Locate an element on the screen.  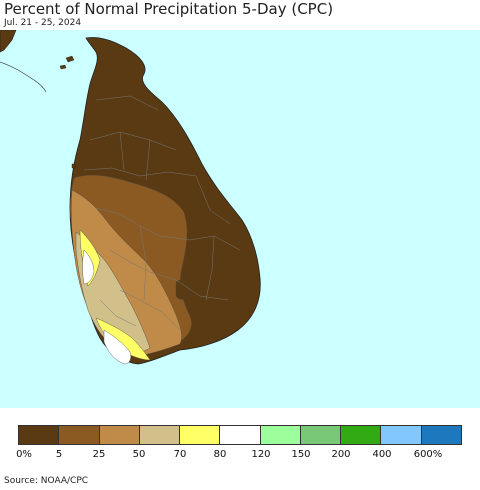
coastal-islets is located at coordinates (67, 112).